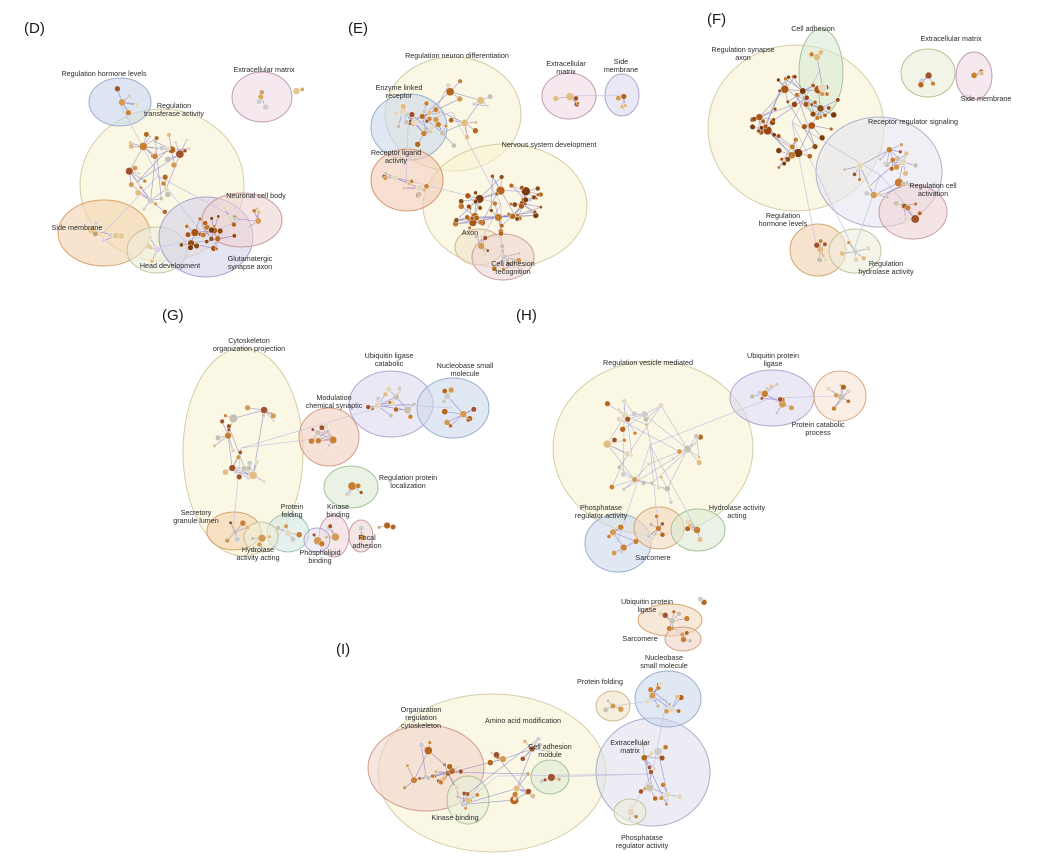 The height and width of the screenshot is (859, 1038). Describe the element at coordinates (986, 98) in the screenshot. I see `f-side-membrane-label: Side membrane` at that location.